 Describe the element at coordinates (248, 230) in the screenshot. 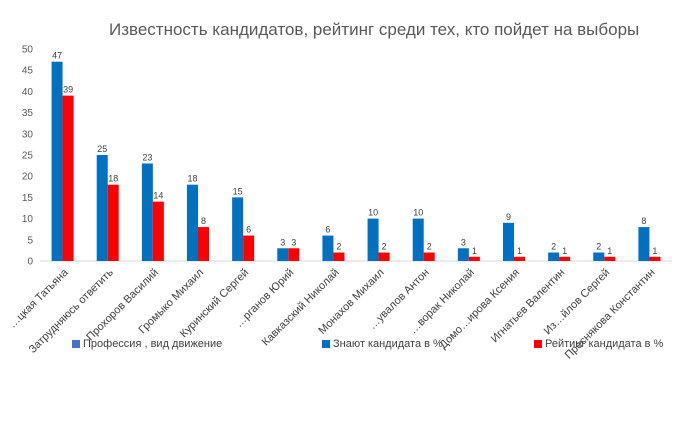

I see `data-label-rating: 6` at that location.